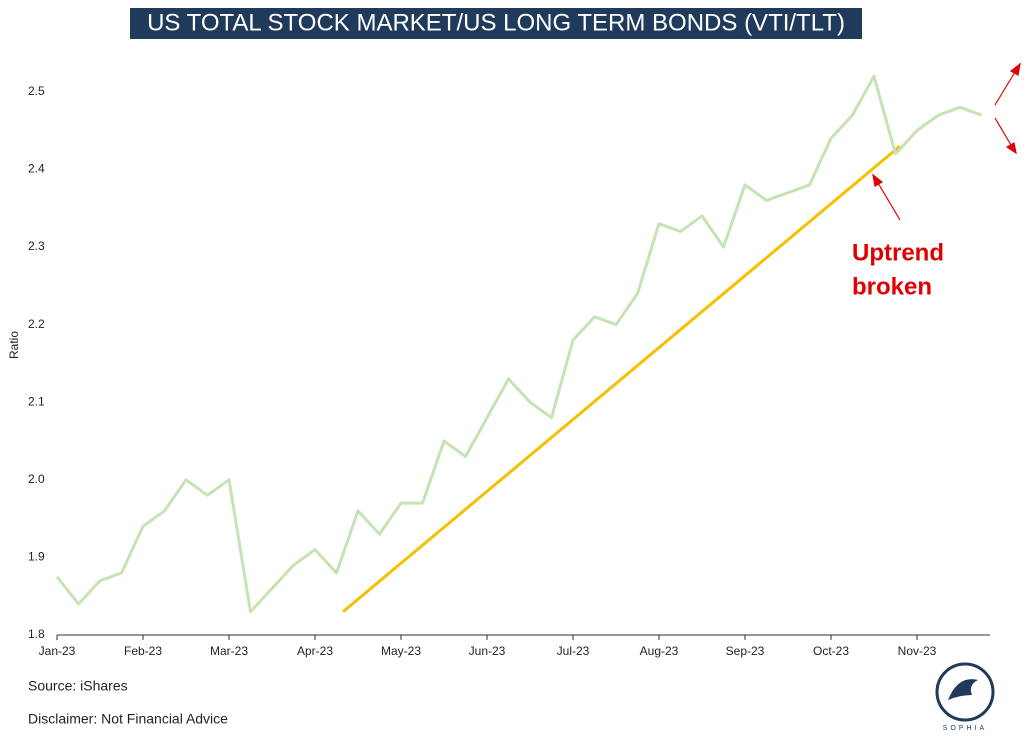  What do you see at coordinates (892, 286) in the screenshot?
I see `annotation-line: broken` at bounding box center [892, 286].